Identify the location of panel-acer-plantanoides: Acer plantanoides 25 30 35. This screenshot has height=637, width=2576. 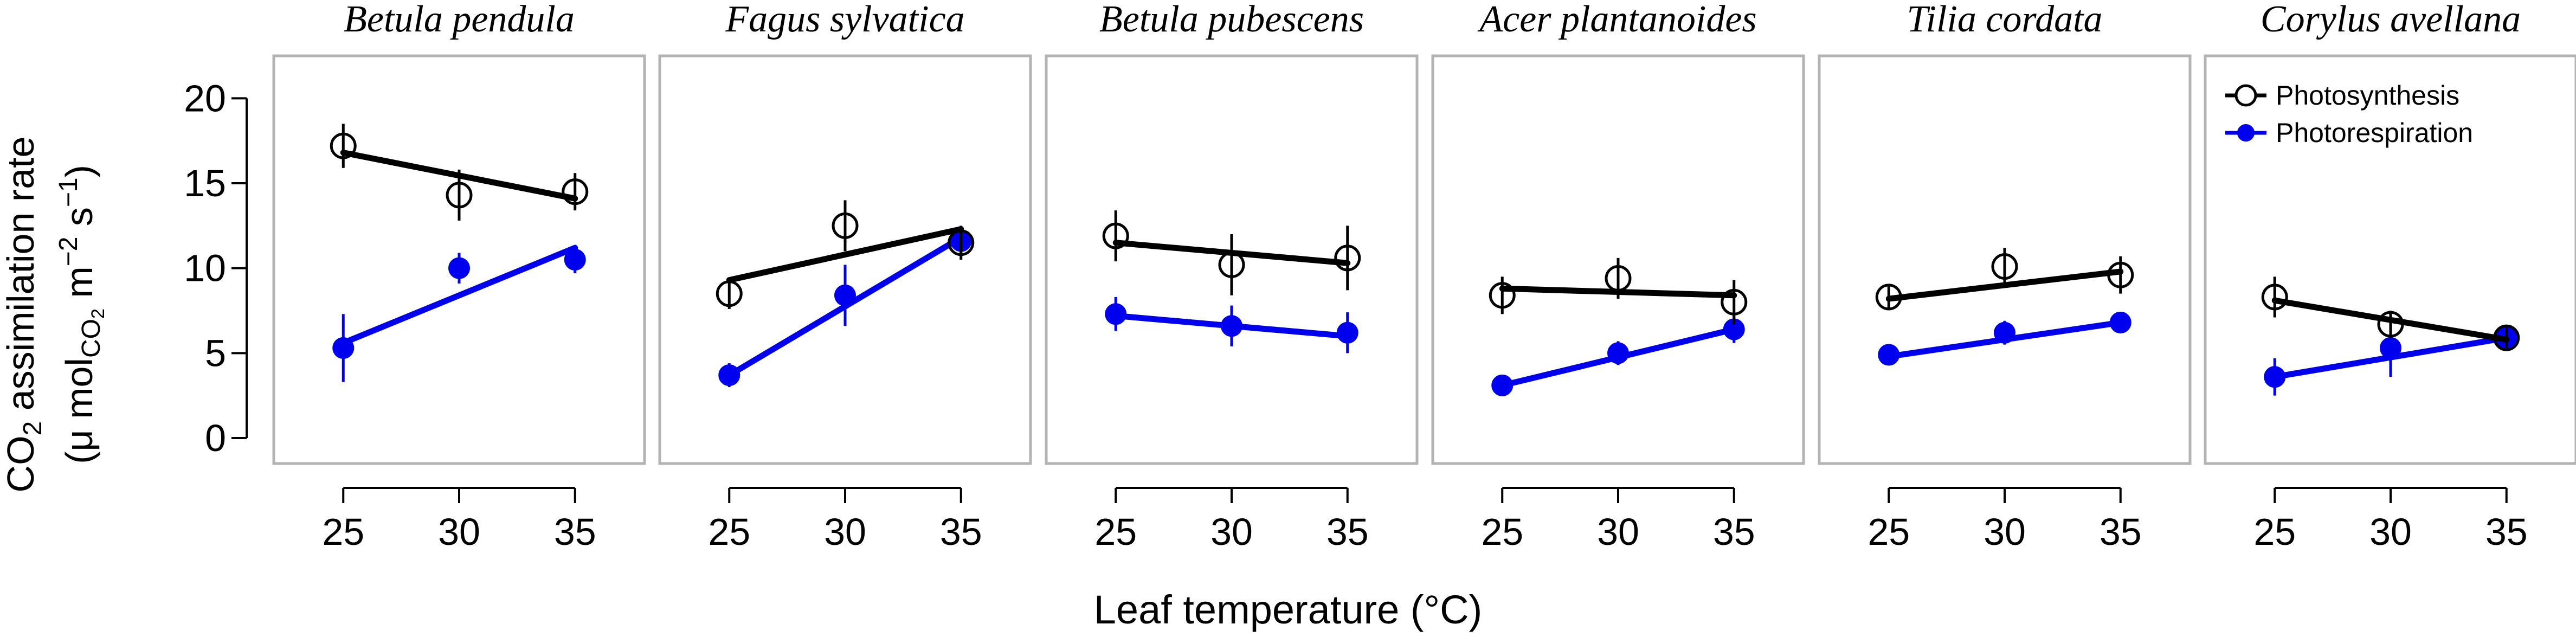
(1618, 276).